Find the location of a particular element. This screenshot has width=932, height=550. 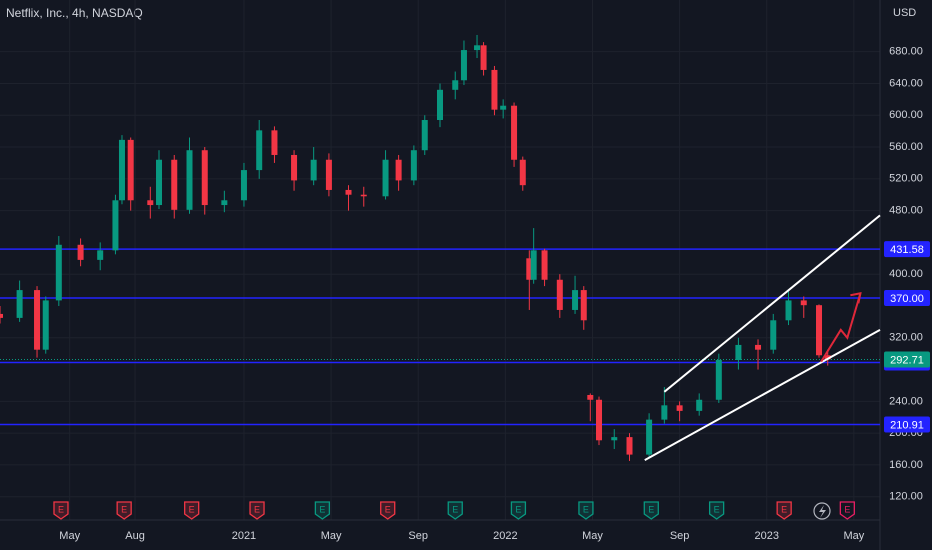

y-tick-label: 480.00 is located at coordinates (906, 211).